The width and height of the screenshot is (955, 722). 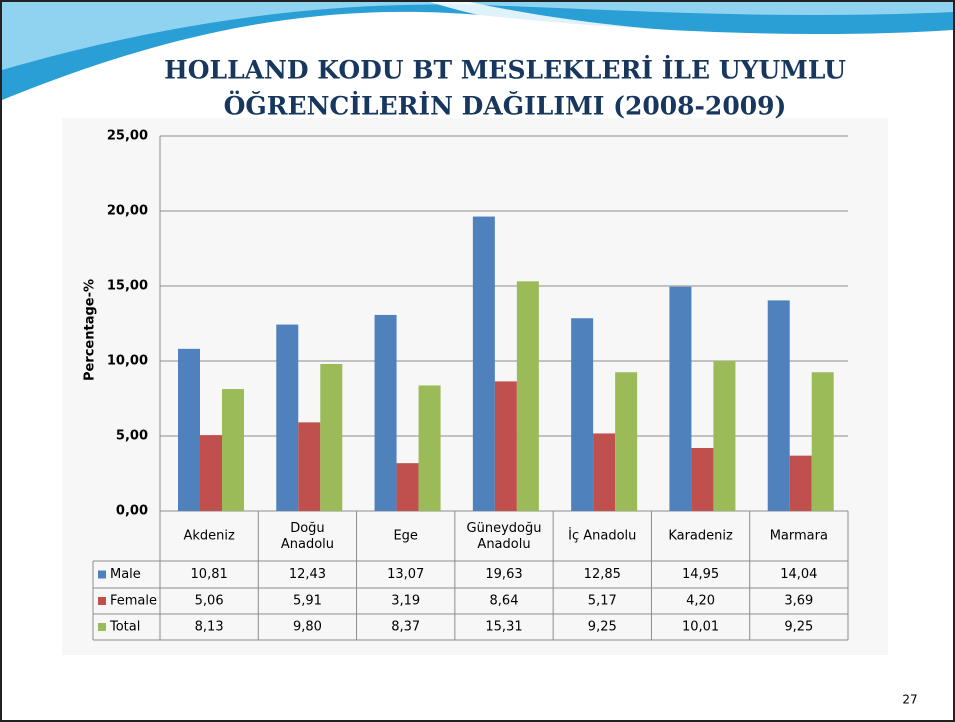 What do you see at coordinates (133, 601) in the screenshot?
I see `legend-label: Female` at bounding box center [133, 601].